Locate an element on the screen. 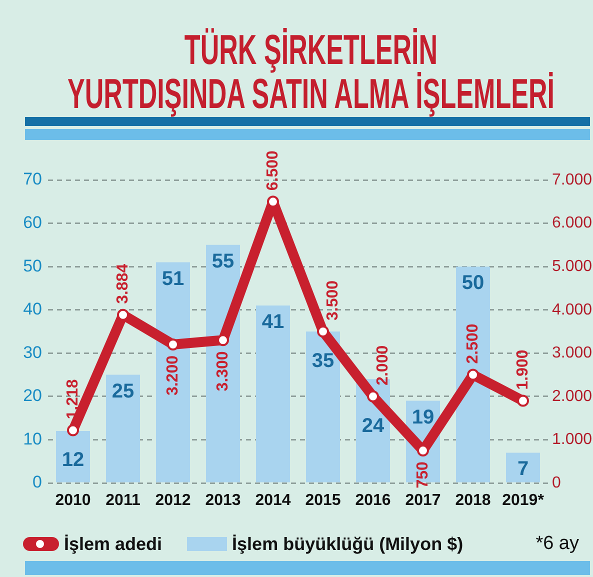  y2-tick-label: 6.000 is located at coordinates (572, 223).